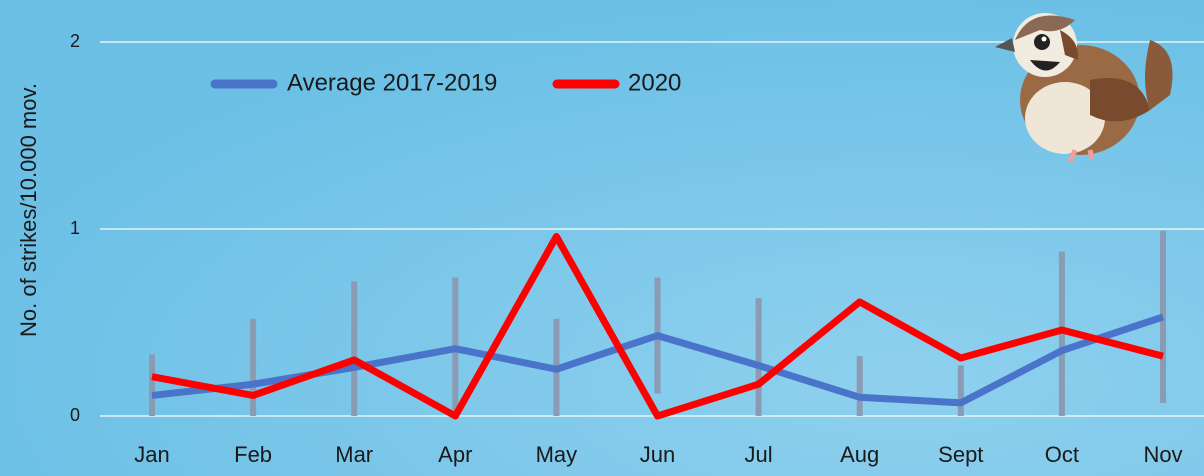 This screenshot has height=476, width=1204. What do you see at coordinates (392, 82) in the screenshot?
I see `legend-label: Average 2017-2019` at bounding box center [392, 82].